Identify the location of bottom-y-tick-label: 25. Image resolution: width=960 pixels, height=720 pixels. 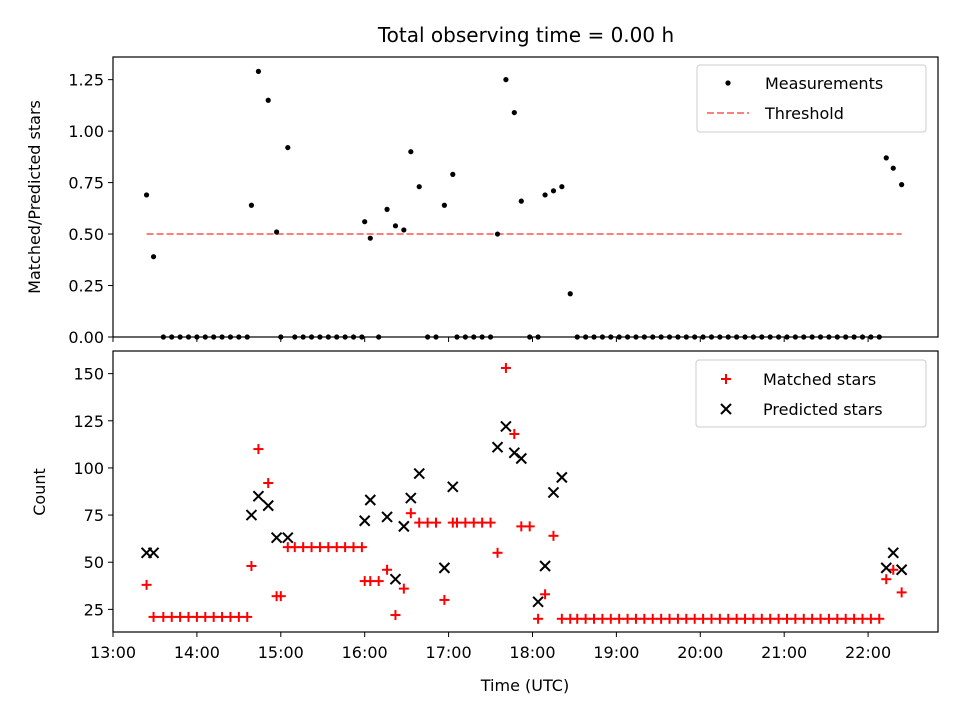
(94, 609).